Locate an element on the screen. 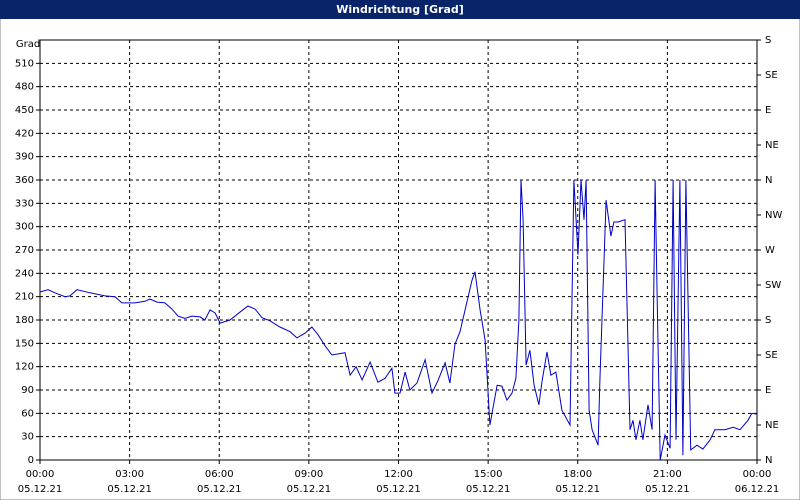 This screenshot has width=800, height=500. y-tick-label: 450 is located at coordinates (24, 110).